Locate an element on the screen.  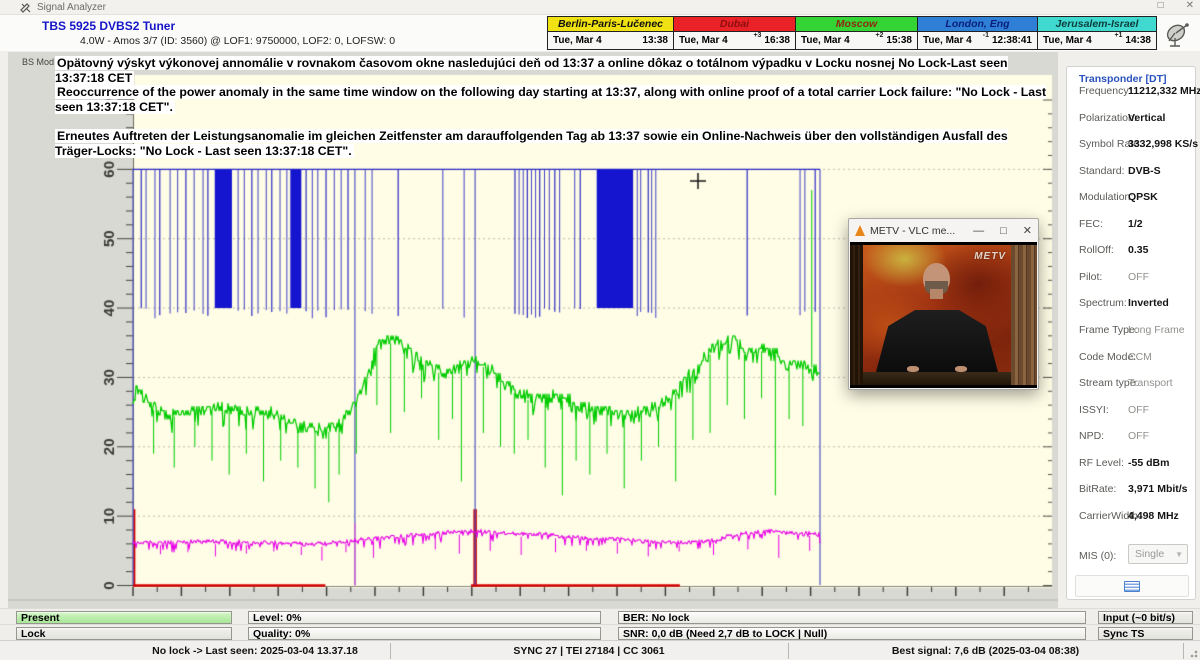
transponder-row: Frame Type: Long Frame is located at coordinates (1132, 331).